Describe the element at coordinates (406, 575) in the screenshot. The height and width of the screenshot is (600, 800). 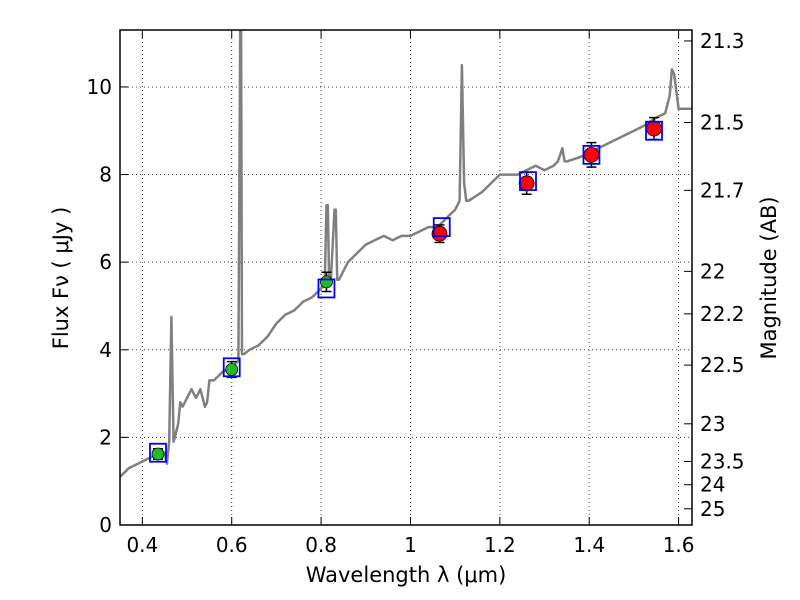
I see `x-axis-label: Wavelength λ (μm)` at that location.